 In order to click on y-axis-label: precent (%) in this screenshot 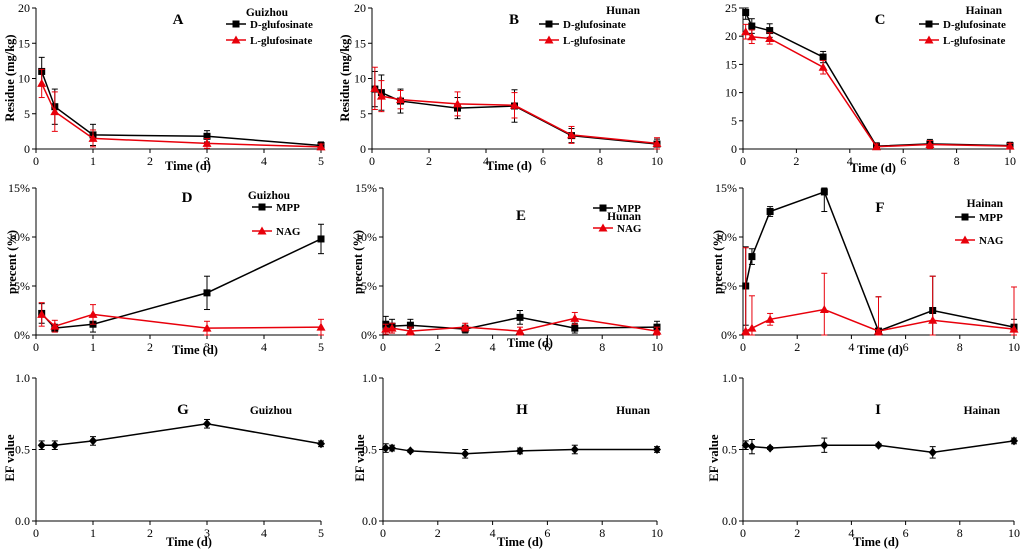, I will do `click(718, 262)`.